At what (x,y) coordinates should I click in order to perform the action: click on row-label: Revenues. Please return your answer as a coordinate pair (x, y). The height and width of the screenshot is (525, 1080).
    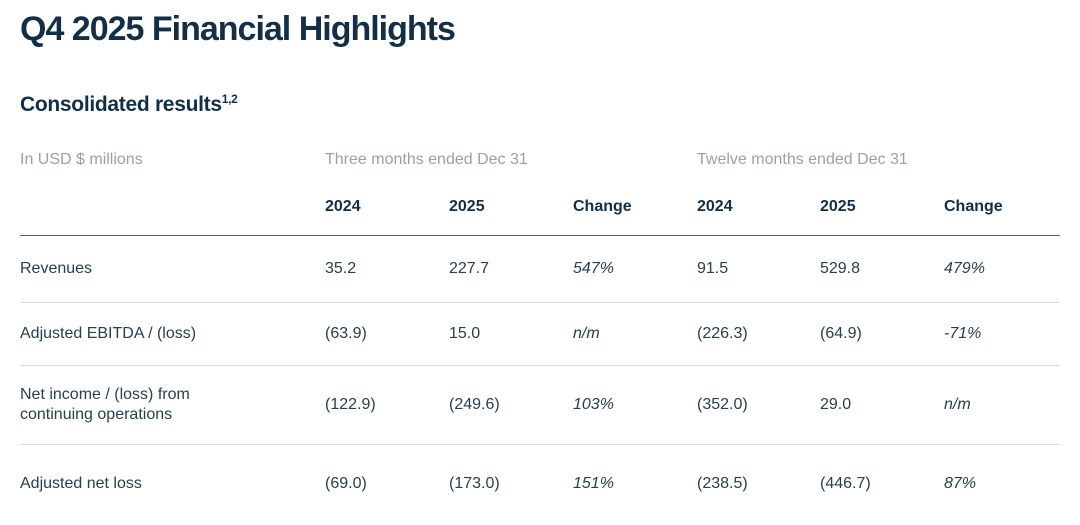
    Looking at the image, I should click on (56, 269).